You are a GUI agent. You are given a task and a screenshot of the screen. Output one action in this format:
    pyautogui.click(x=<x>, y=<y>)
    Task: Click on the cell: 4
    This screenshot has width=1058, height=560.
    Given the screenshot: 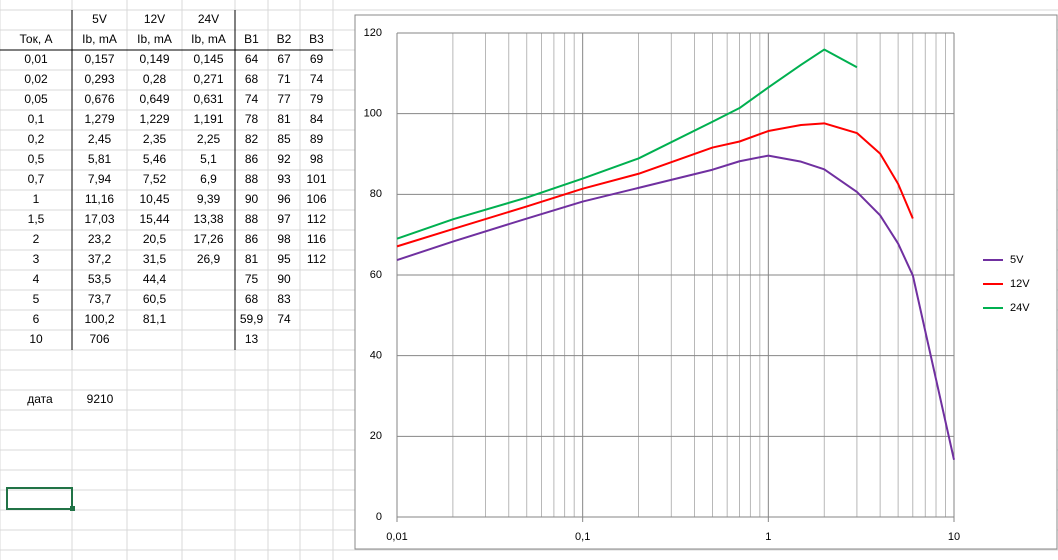 What is the action you would take?
    pyautogui.click(x=36, y=279)
    